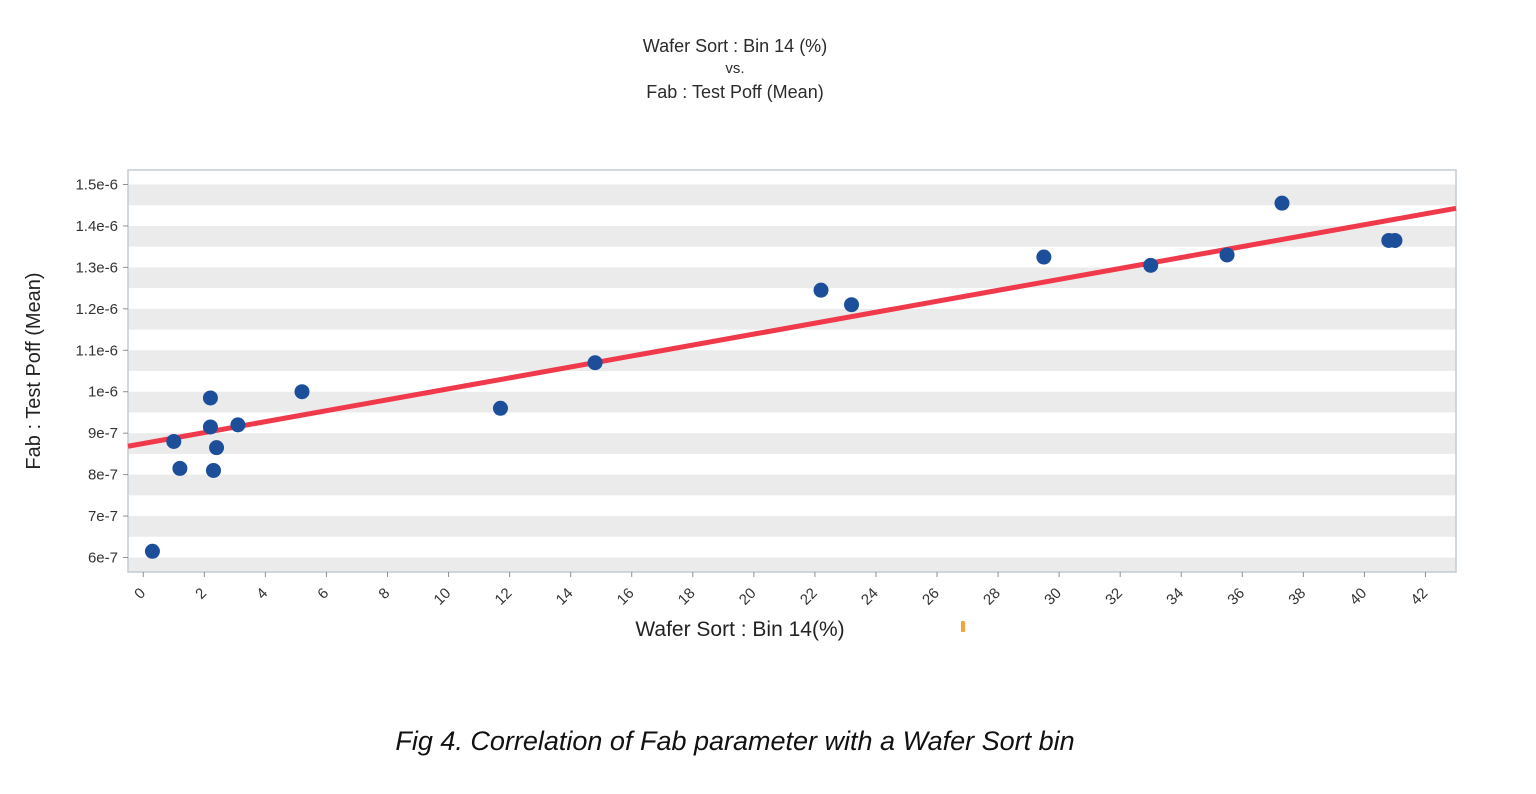  I want to click on y-axis-title: Fab : Test Poff (Mean), so click(34, 370).